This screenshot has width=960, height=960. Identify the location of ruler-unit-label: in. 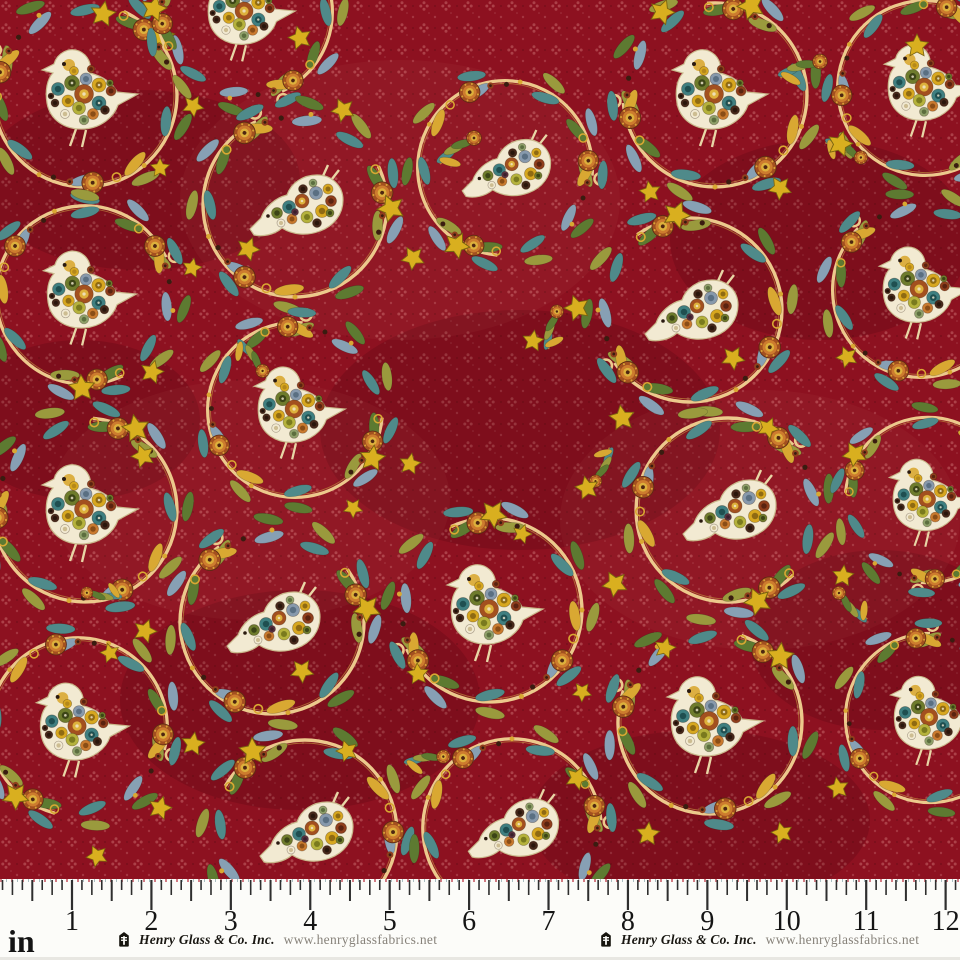
(21, 941).